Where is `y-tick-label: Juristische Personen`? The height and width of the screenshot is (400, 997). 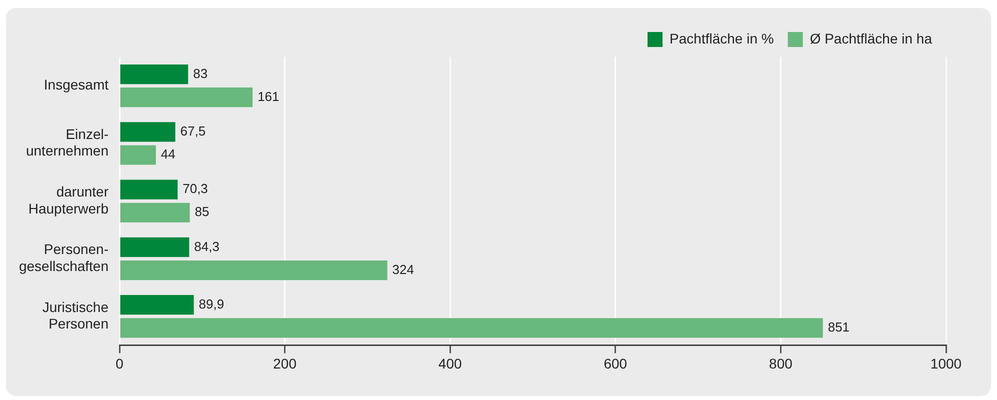 y-tick-label: Juristische Personen is located at coordinates (75, 315).